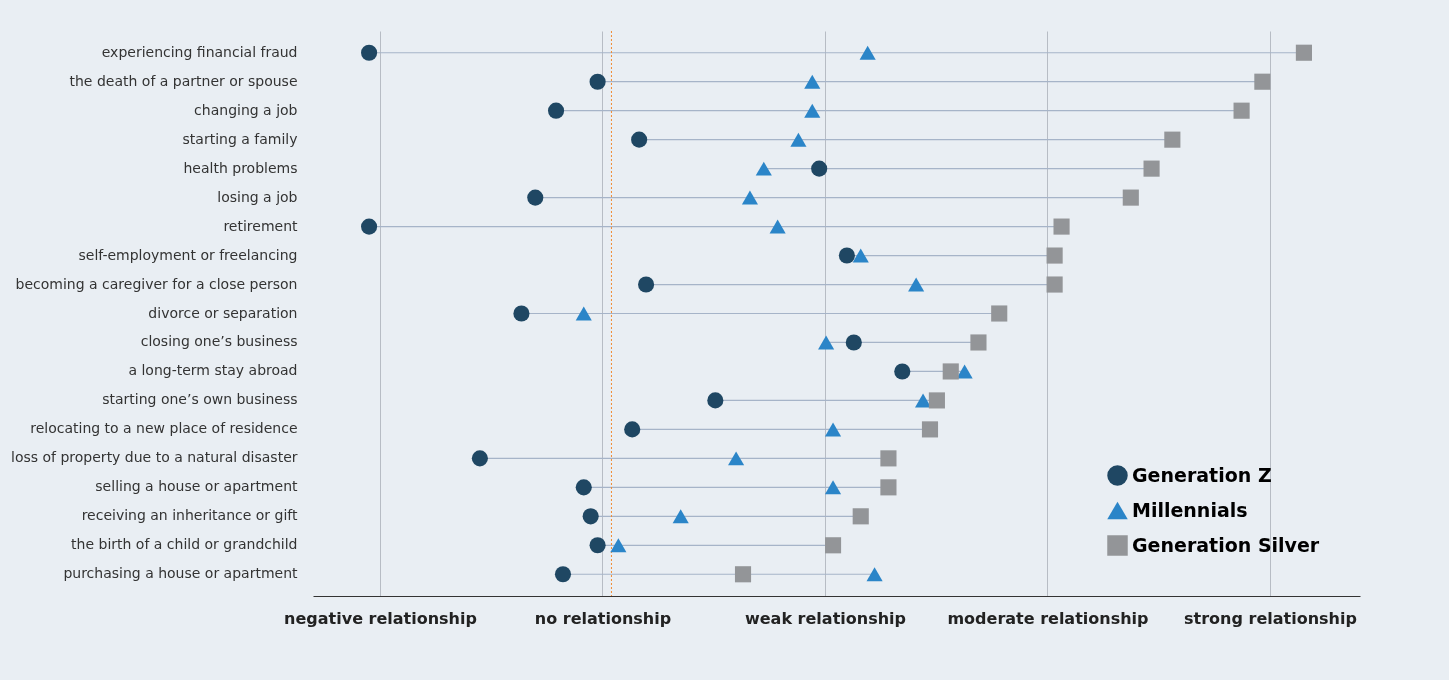 This screenshot has width=1449, height=680. Describe the element at coordinates (200, 399) in the screenshot. I see `y-tick-label: starting one’s own business` at that location.